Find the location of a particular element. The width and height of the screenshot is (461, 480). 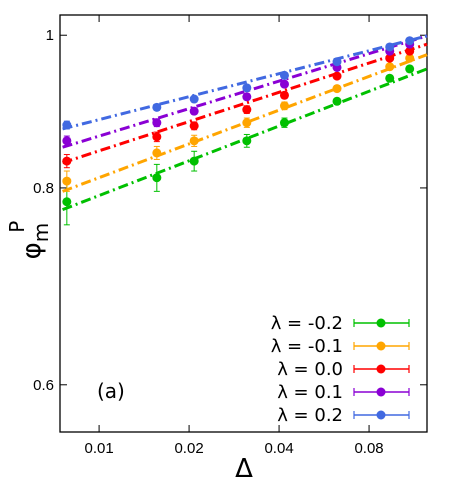

legend-label: λ = -0.1 is located at coordinates (307, 346).